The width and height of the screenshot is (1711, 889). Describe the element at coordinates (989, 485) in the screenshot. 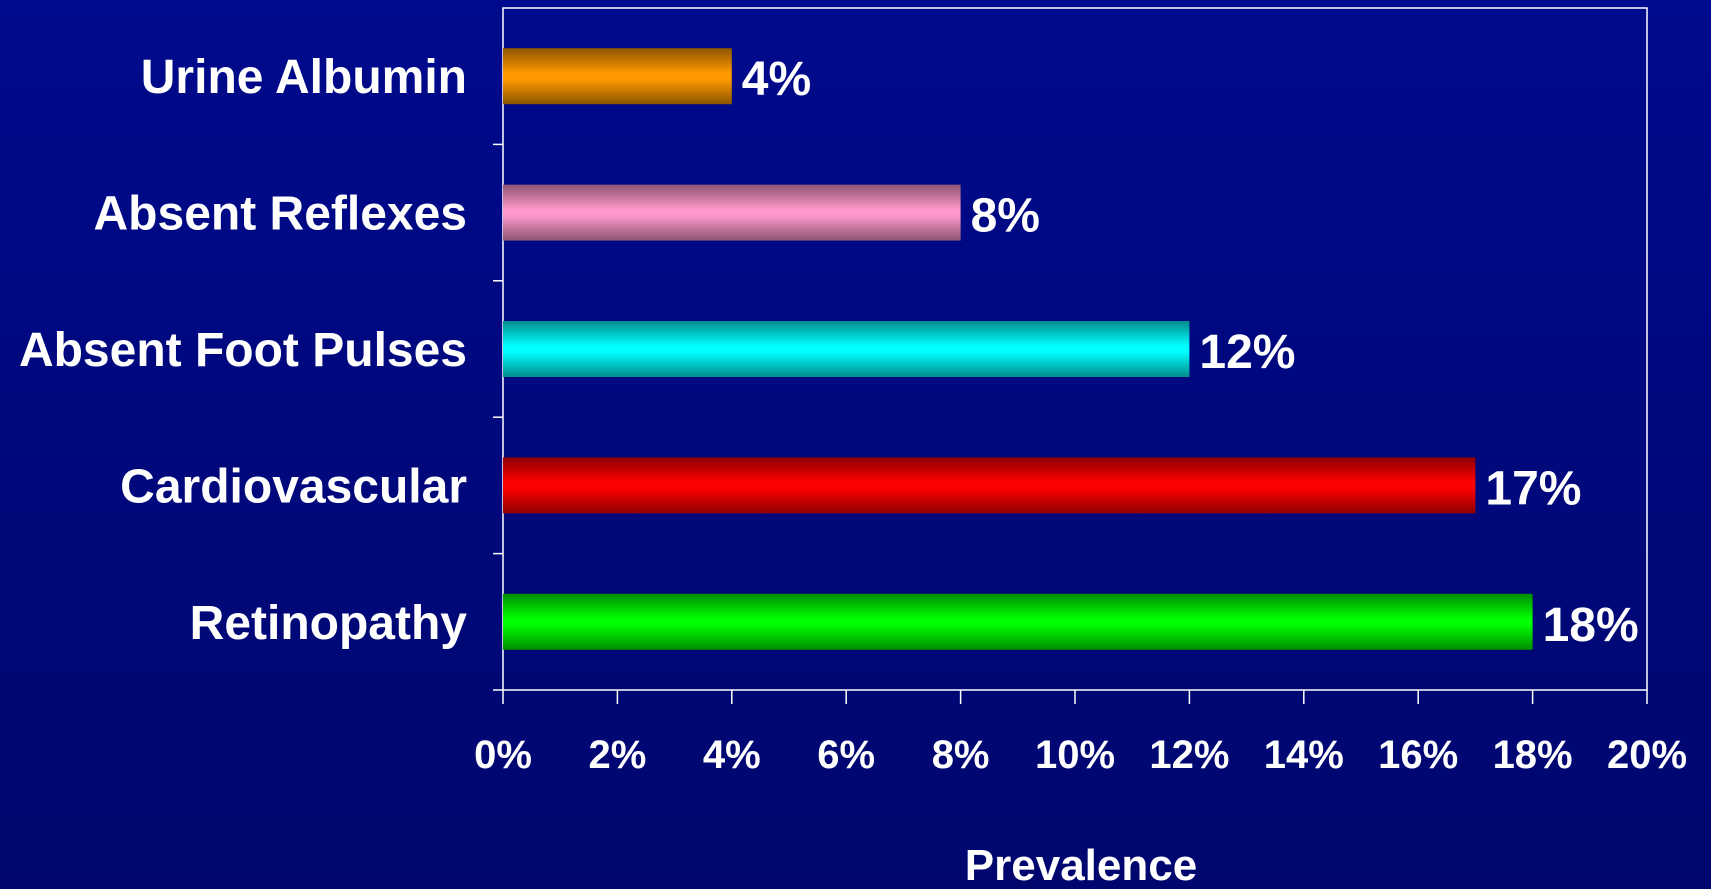

I see `bar-cardiovascular` at that location.